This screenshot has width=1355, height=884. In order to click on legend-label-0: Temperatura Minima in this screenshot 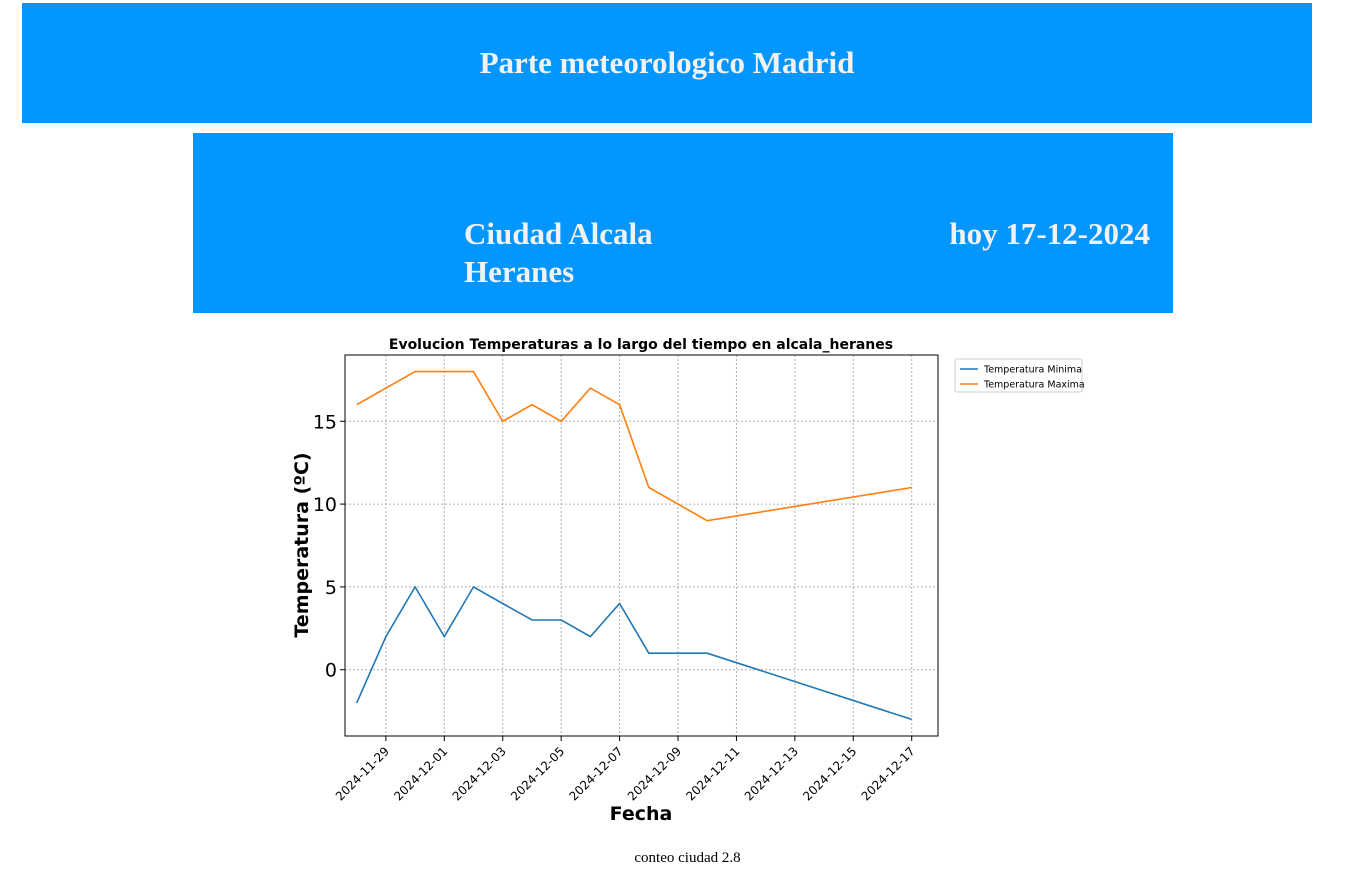, I will do `click(1032, 370)`.